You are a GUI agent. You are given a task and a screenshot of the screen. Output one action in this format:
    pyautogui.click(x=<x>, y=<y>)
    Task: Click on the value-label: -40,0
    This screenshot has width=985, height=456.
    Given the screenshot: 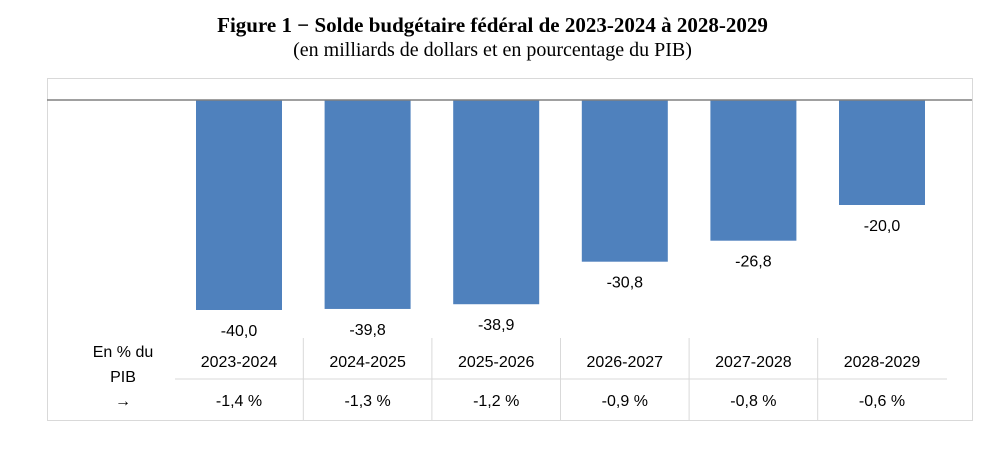 What is the action you would take?
    pyautogui.click(x=239, y=331)
    